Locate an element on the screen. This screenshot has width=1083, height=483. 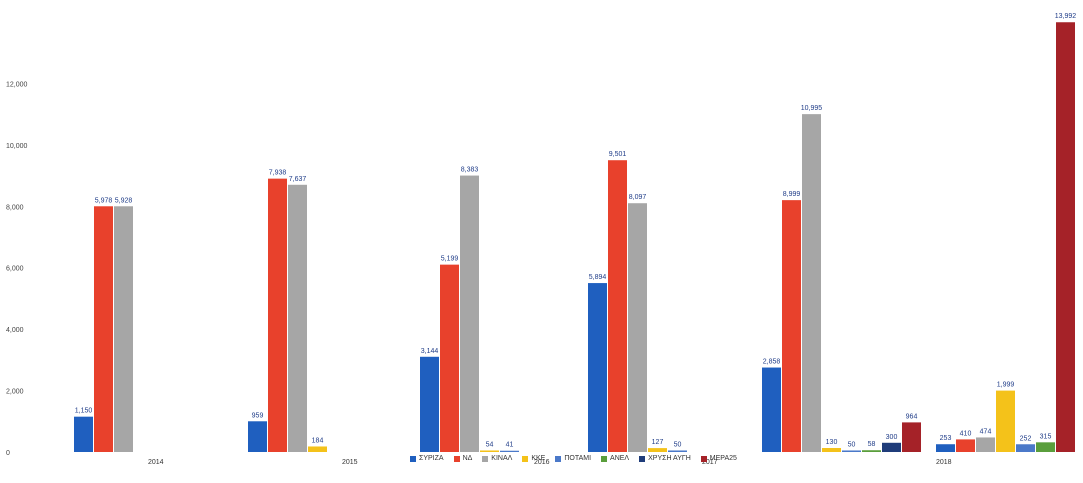
data-label: 127 is located at coordinates (658, 442).